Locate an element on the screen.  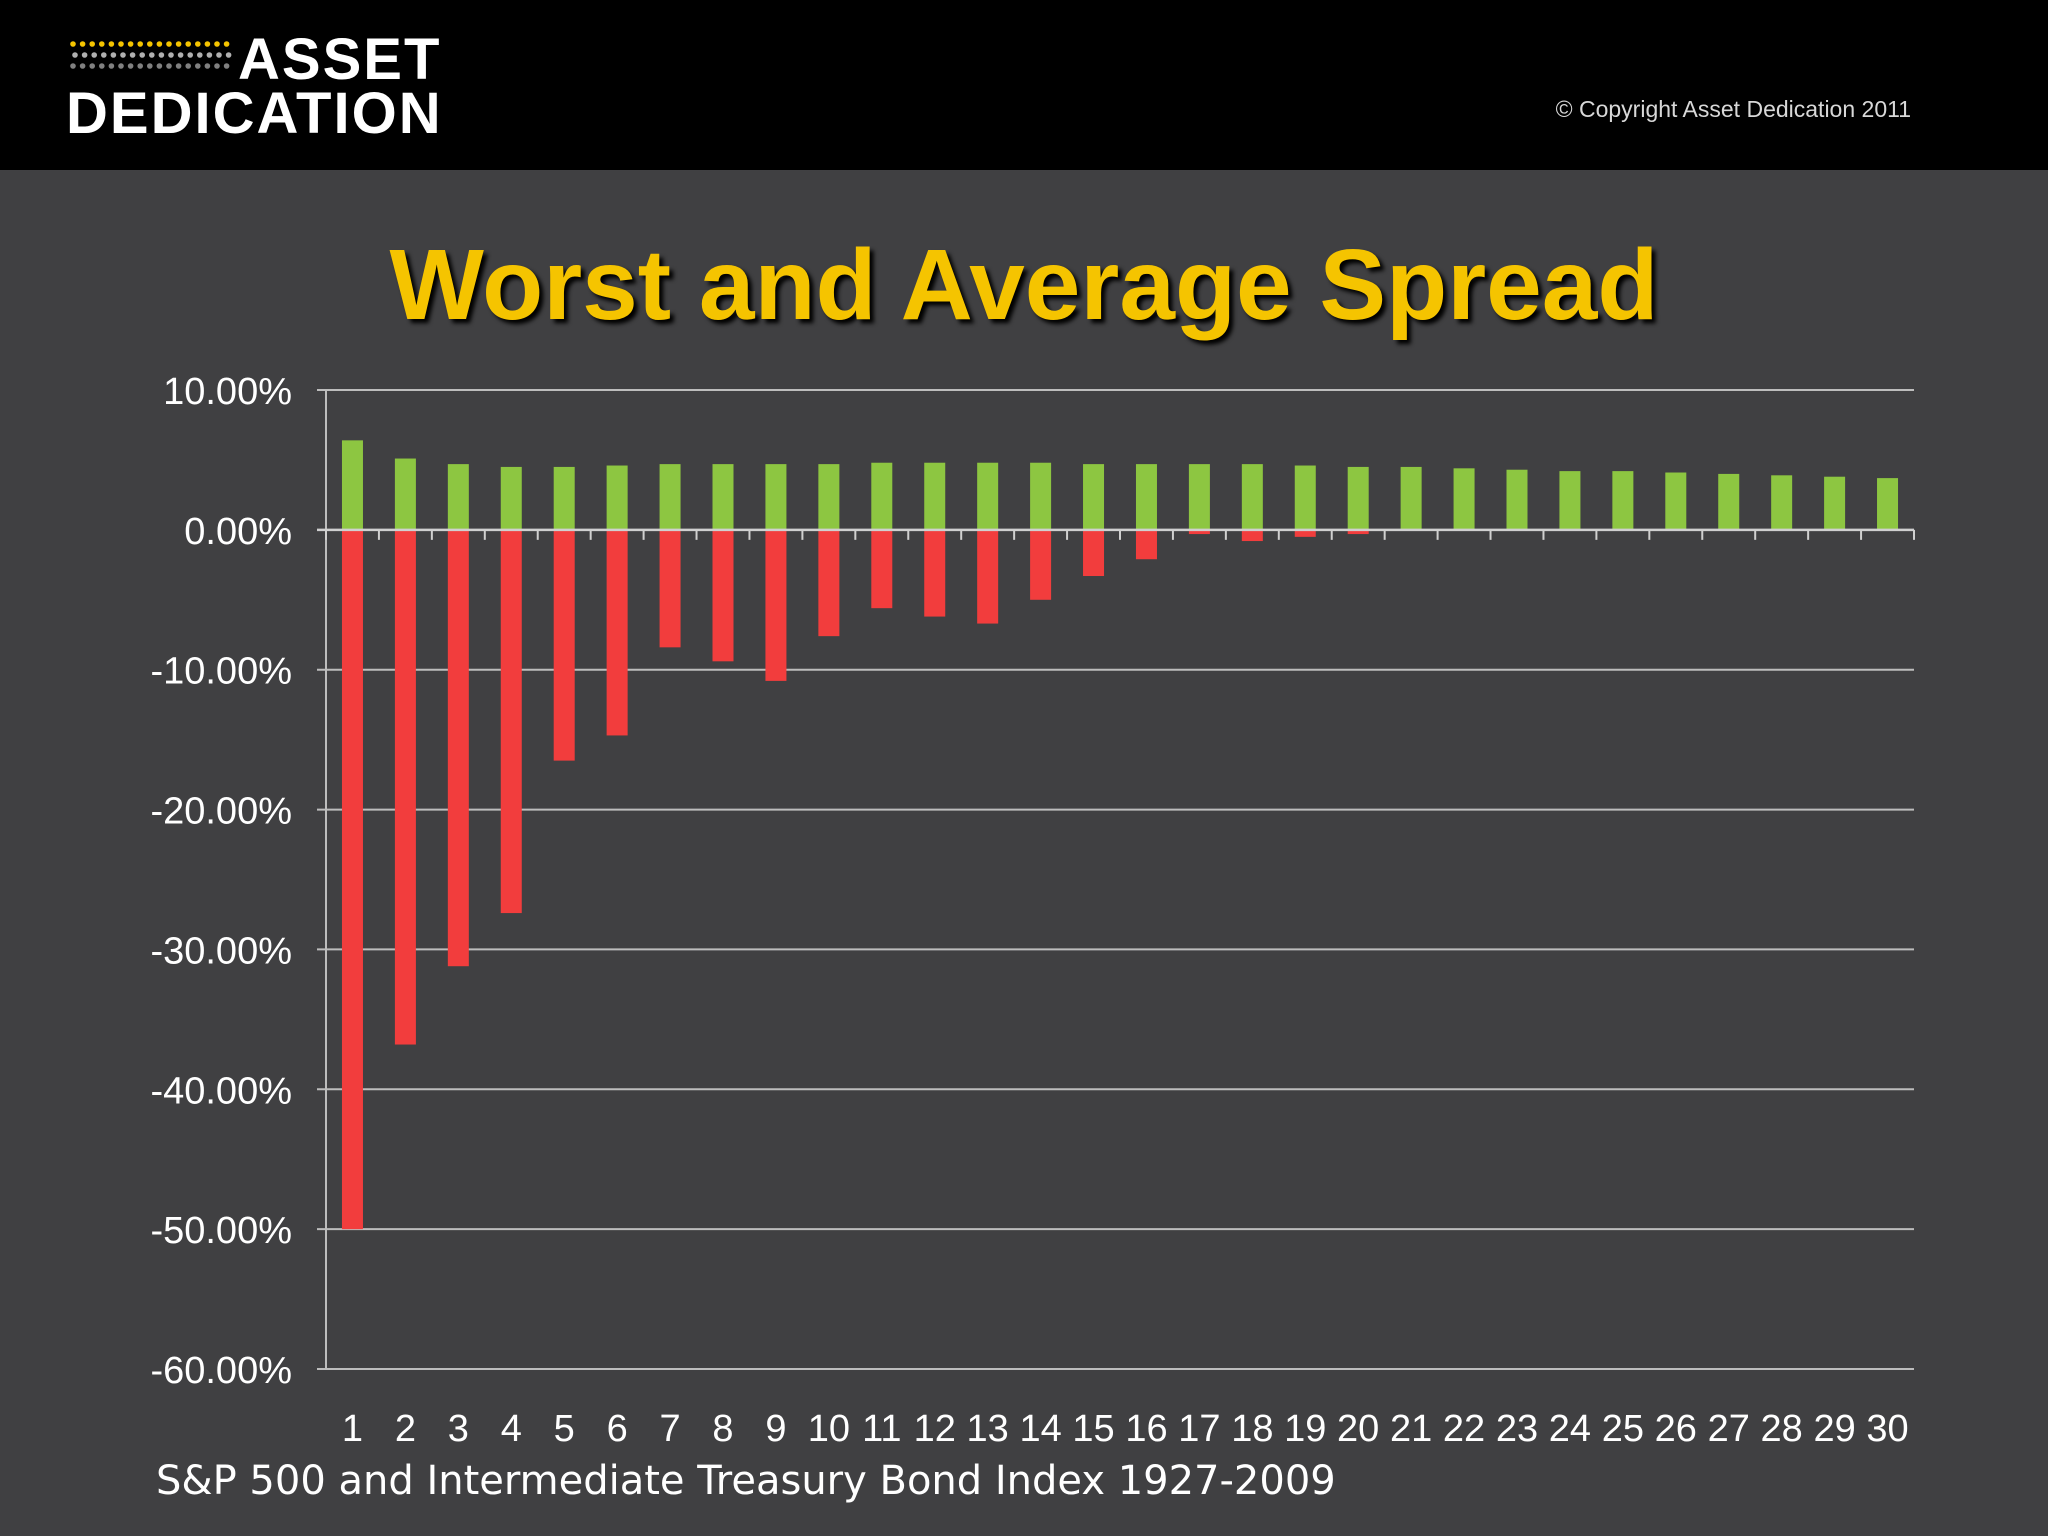
x-tick-label: 15 is located at coordinates (1093, 1429).